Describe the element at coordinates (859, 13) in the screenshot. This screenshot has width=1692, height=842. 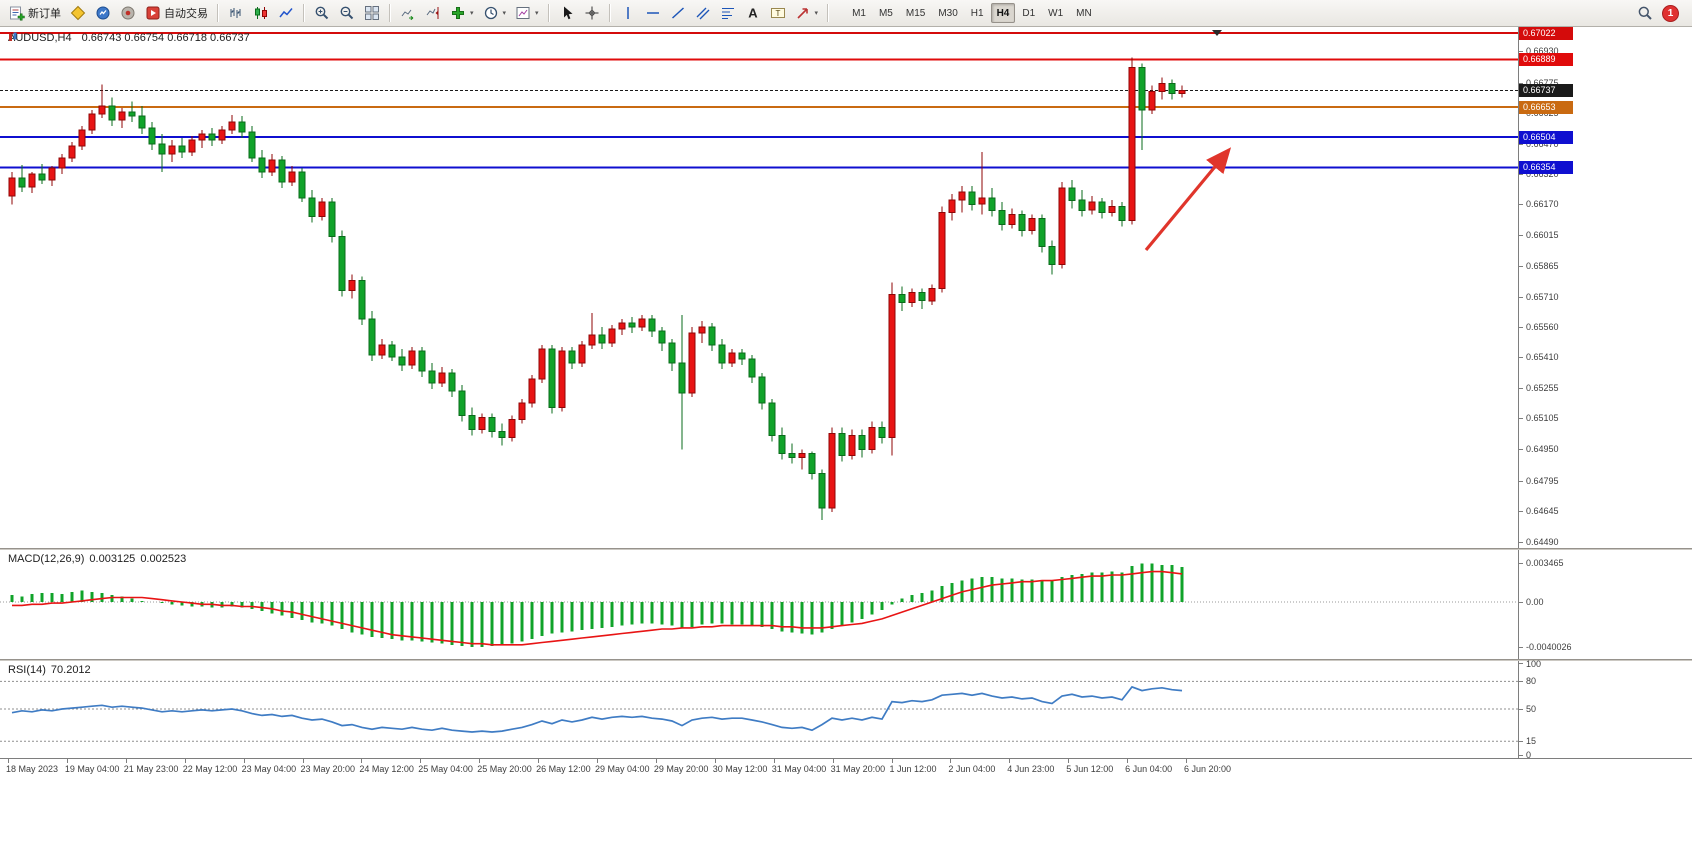
I see `timeframe-m1-button: M1` at that location.